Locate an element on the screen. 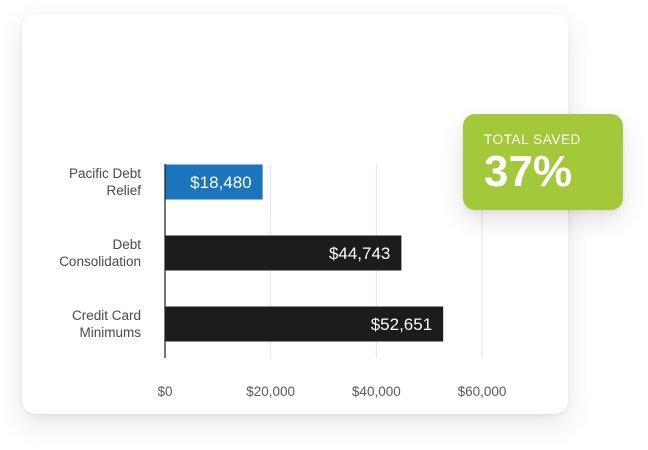  total-saved-badge: TOTAL SAVED 37% is located at coordinates (543, 162).